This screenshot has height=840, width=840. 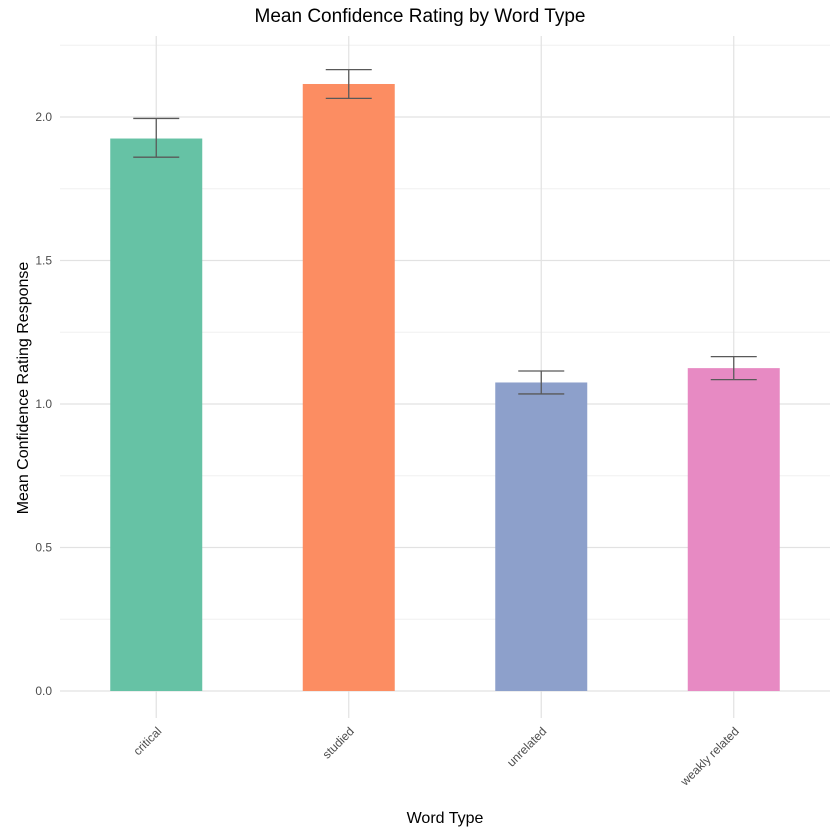 I want to click on bar-critical, so click(x=156, y=414).